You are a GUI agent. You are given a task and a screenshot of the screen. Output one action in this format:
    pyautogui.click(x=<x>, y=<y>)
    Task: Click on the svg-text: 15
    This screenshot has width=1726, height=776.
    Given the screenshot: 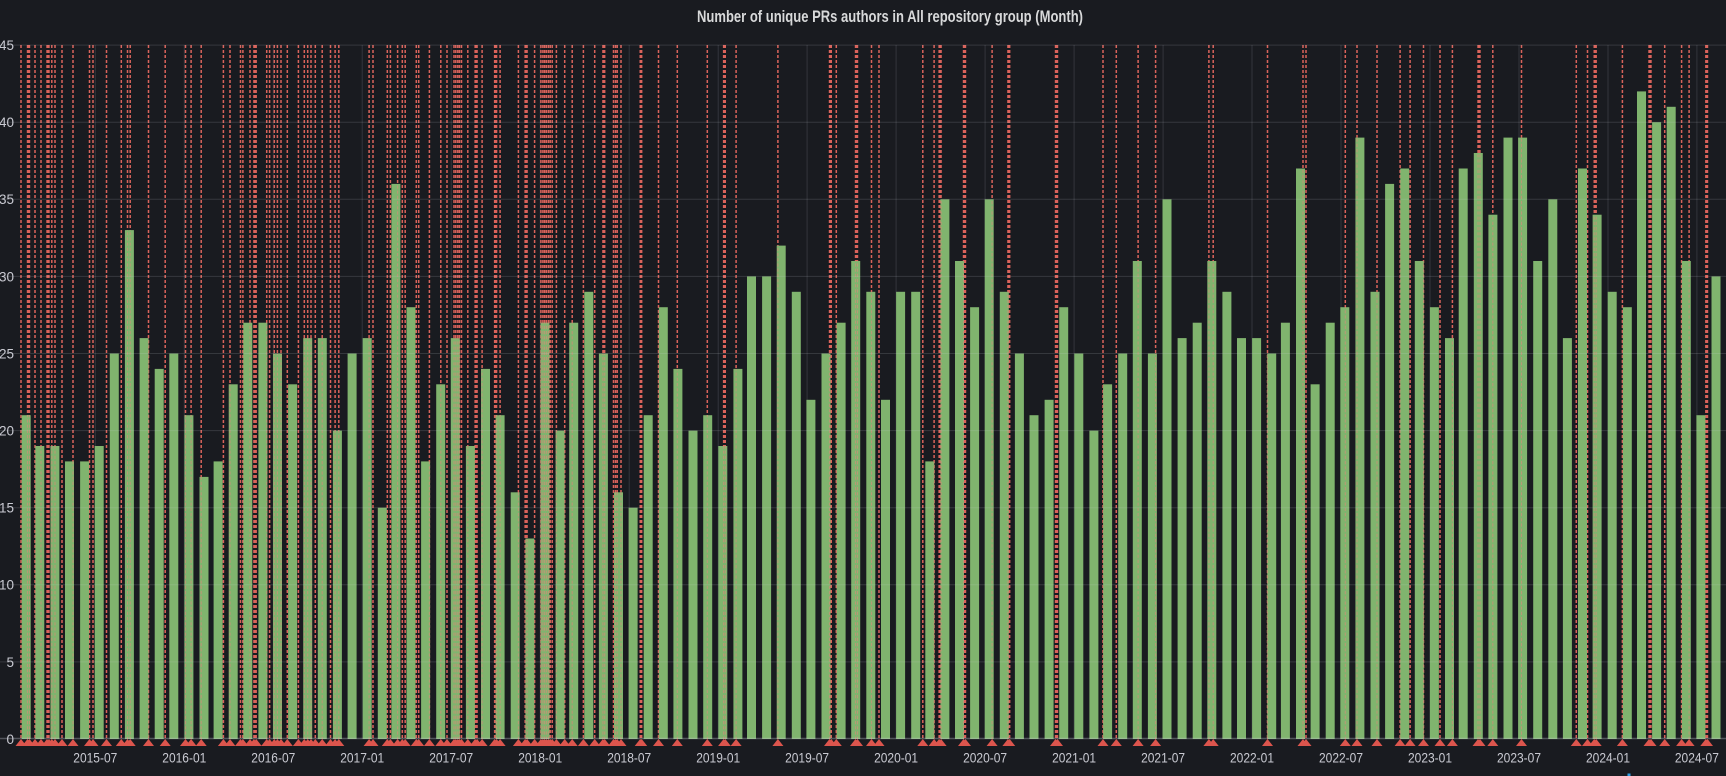 What is the action you would take?
    pyautogui.click(x=7, y=508)
    